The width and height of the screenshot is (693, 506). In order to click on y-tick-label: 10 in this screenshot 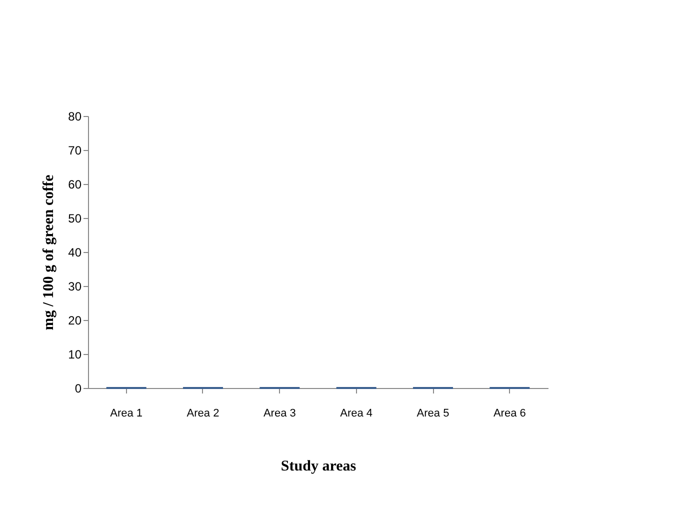, I will do `click(75, 355)`.